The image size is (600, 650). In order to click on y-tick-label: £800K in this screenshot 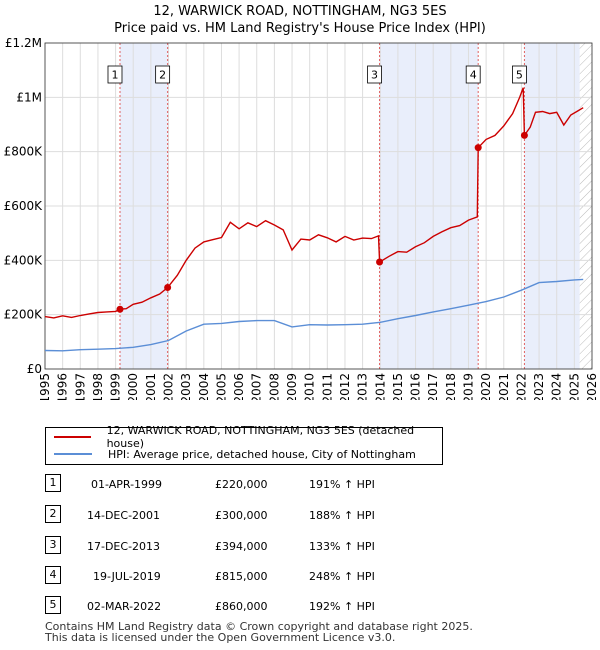, I will do `click(24, 152)`.